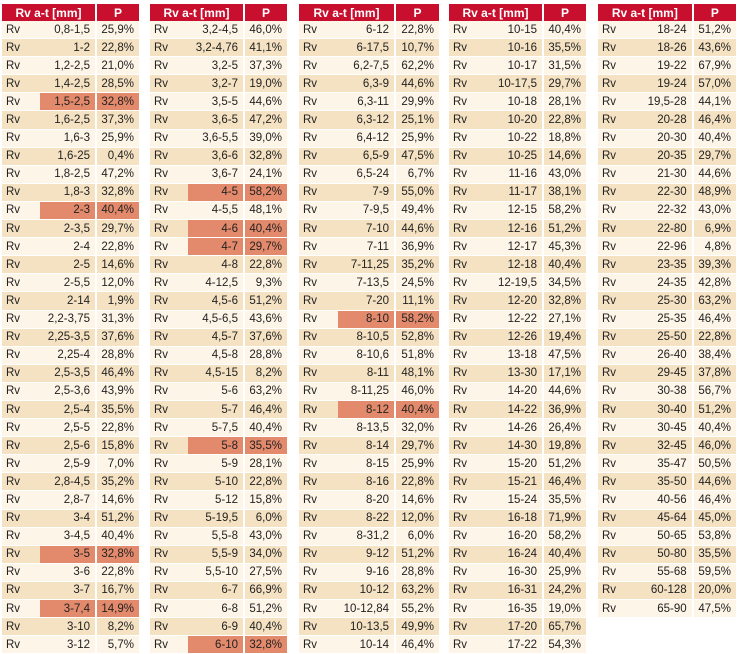  What do you see at coordinates (68, 644) in the screenshot?
I see `range-cell: 3-12` at bounding box center [68, 644].